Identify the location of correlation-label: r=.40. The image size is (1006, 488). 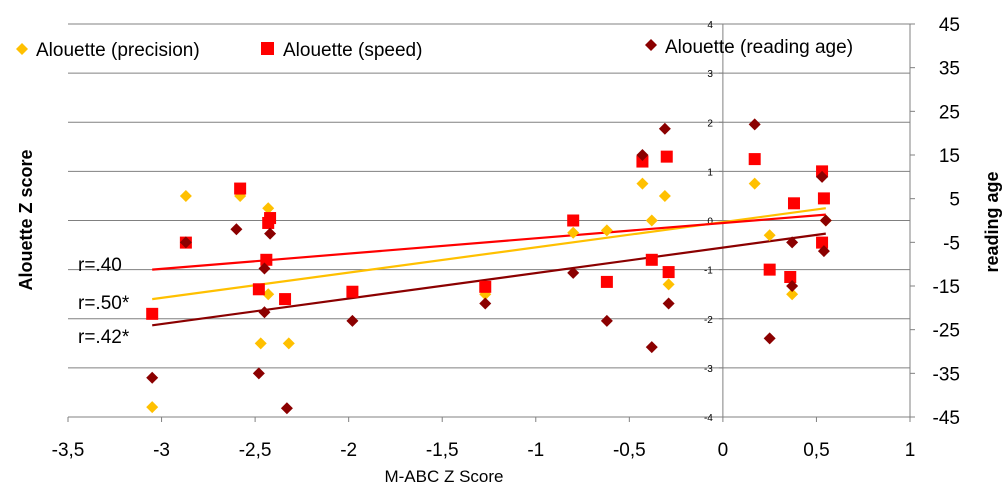
(100, 265).